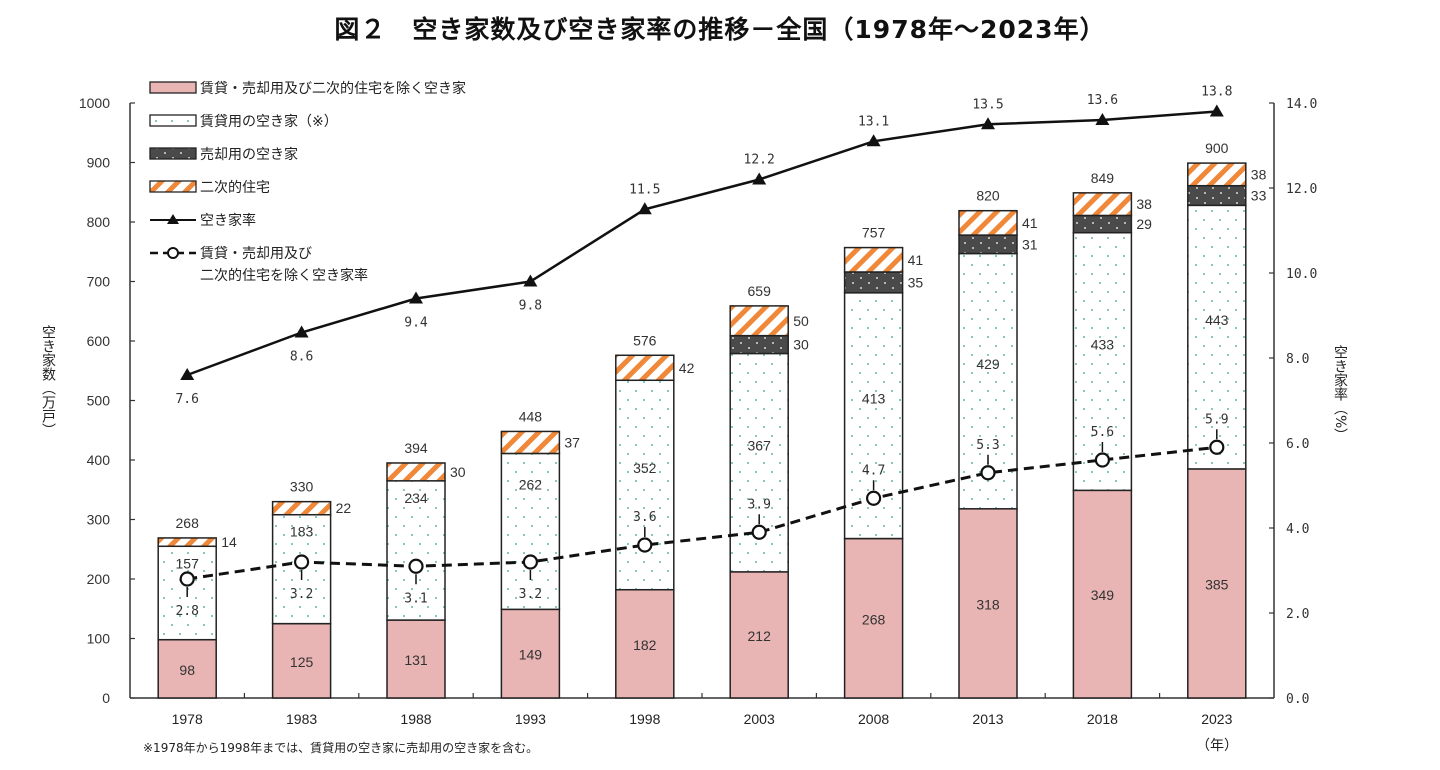 This screenshot has width=1440, height=770. I want to click on vacancy-rate-label: 12.2, so click(759, 160).